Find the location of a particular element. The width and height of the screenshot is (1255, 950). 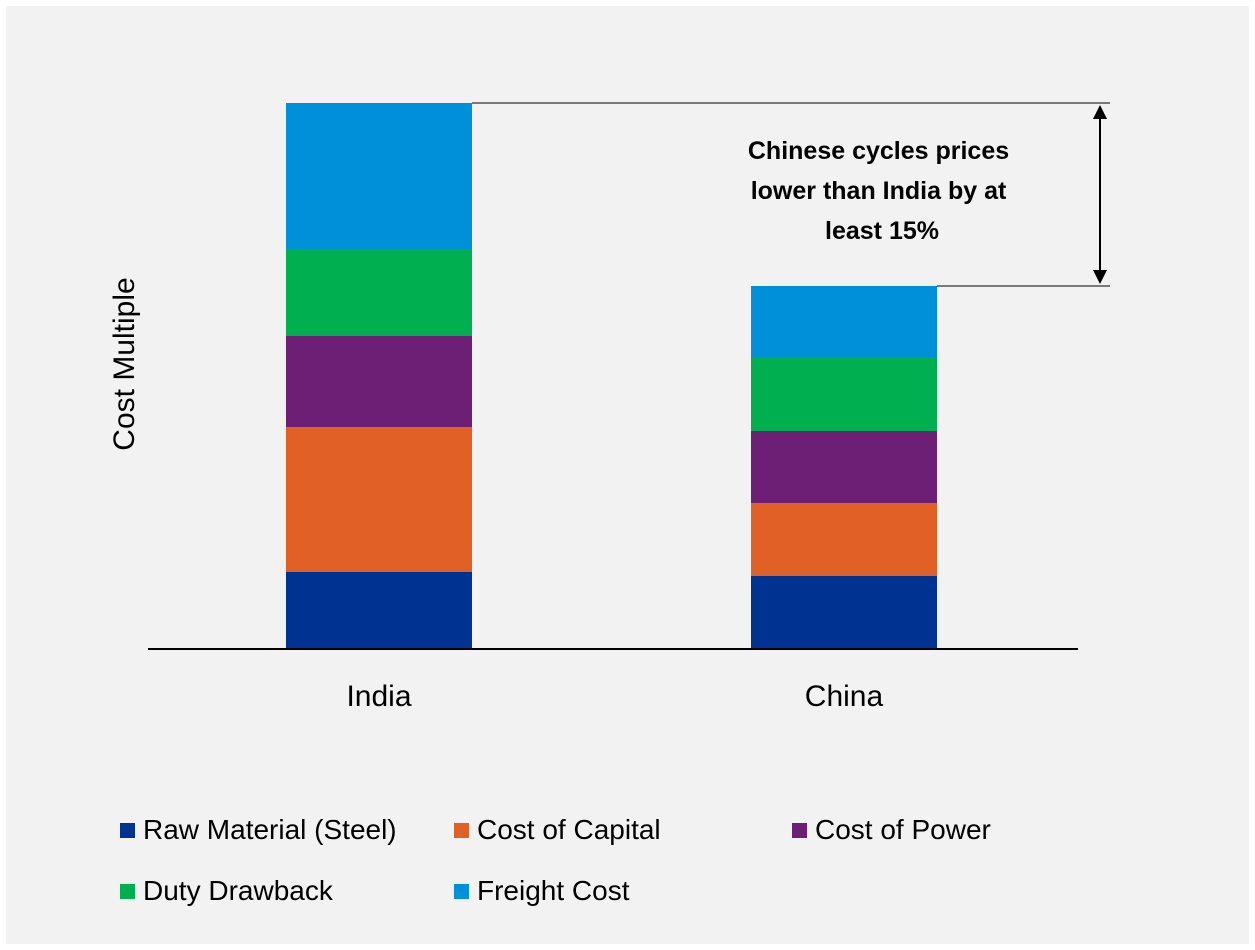

legend-label: Cost of Capital is located at coordinates (569, 829).